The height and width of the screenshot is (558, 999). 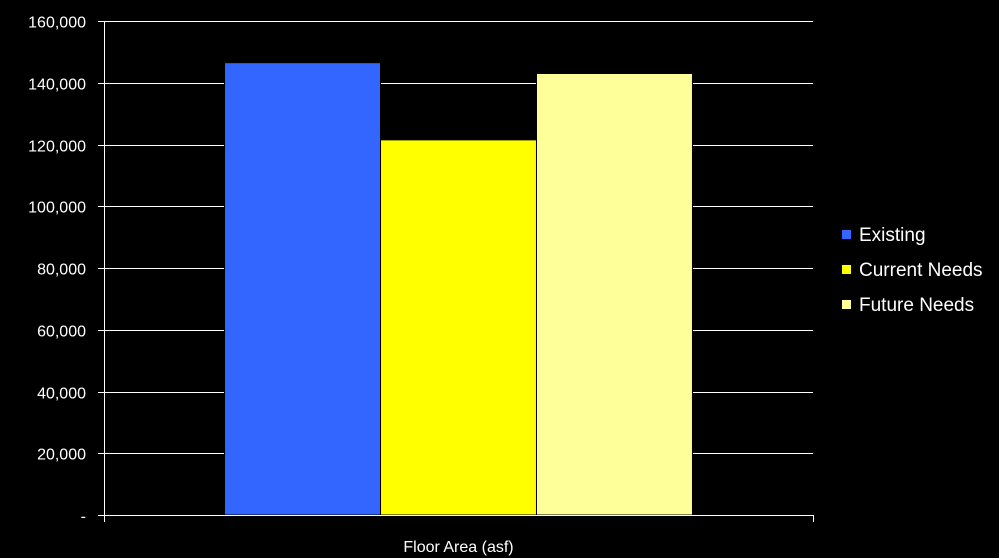 I want to click on x-tick-labels: Floor Area (asf), so click(x=458, y=547).